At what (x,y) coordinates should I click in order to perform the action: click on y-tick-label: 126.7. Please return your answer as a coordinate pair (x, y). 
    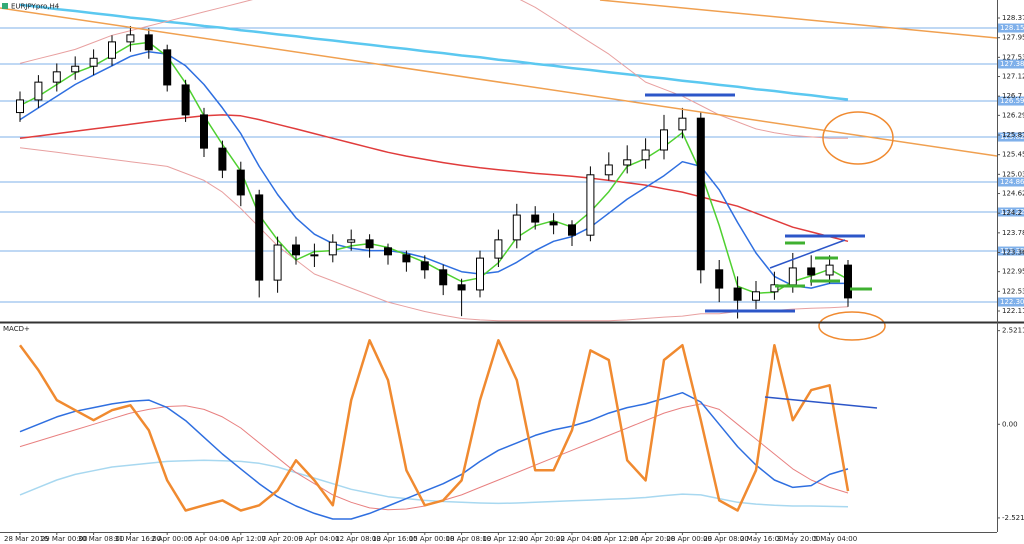
    Looking at the image, I should click on (1012, 96).